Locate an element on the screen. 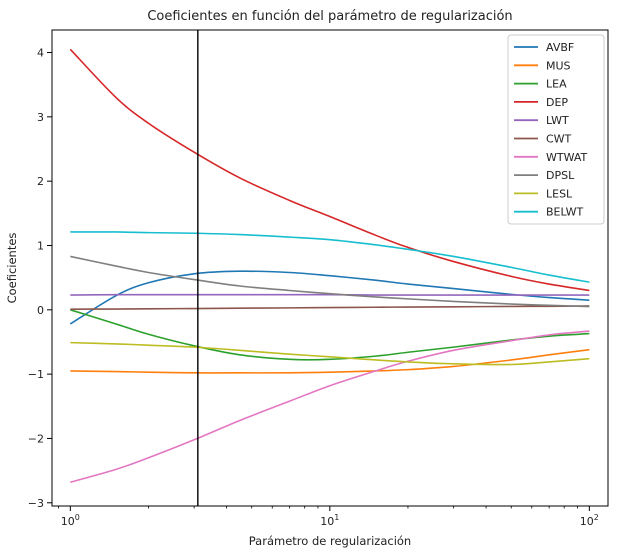 The height and width of the screenshot is (556, 618). series-line-cwt is located at coordinates (330, 307).